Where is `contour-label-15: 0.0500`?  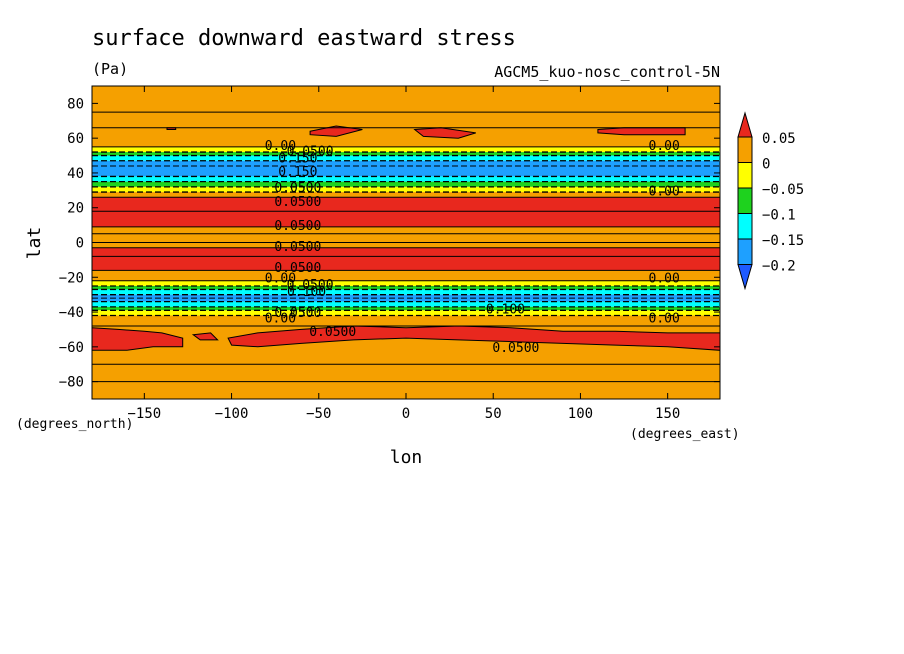 contour-label-15: 0.0500 is located at coordinates (515, 348).